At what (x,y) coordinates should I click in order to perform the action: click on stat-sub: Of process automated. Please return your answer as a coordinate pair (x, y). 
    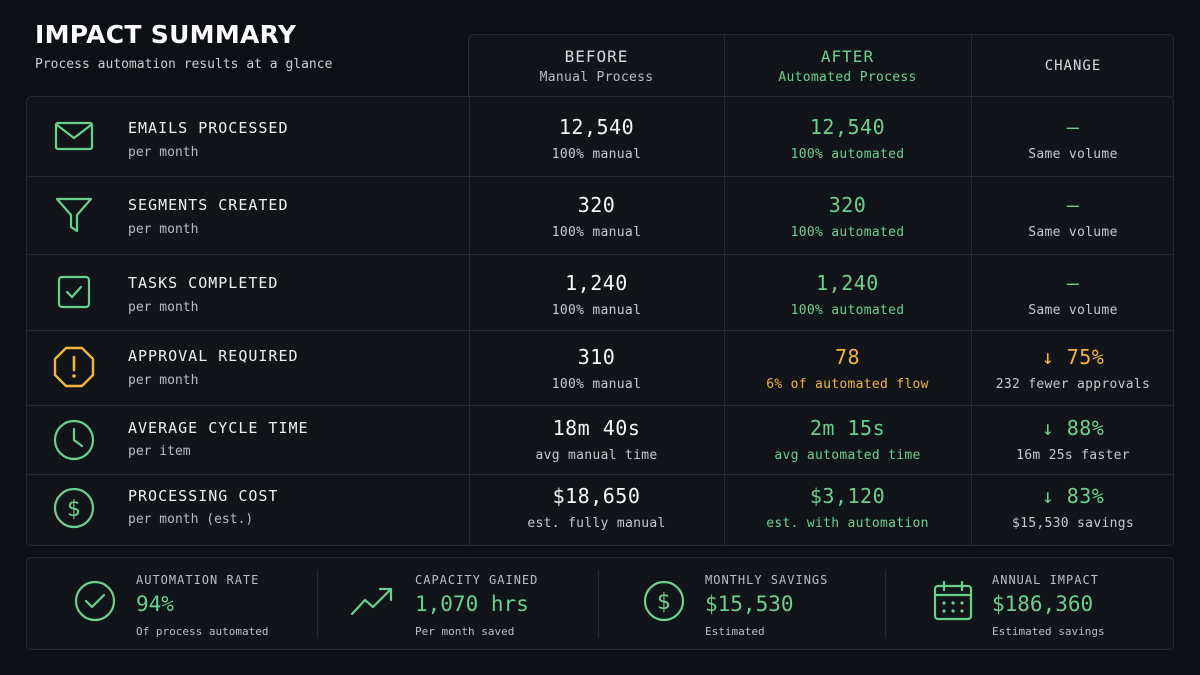
    Looking at the image, I should click on (202, 631).